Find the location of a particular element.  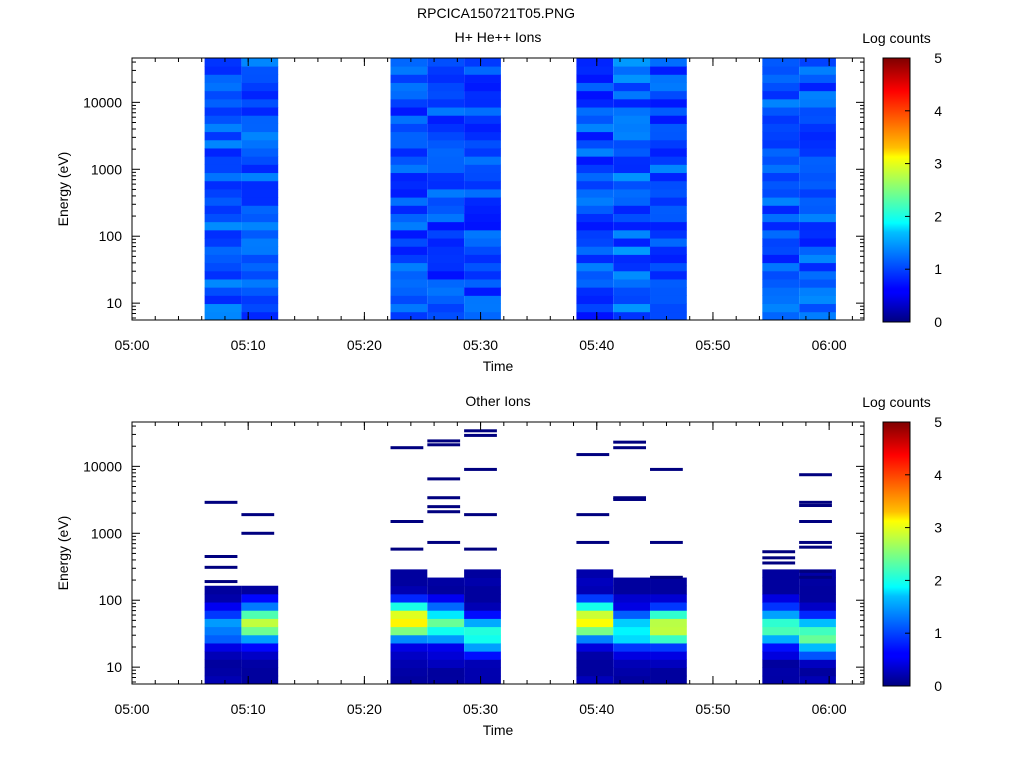

y-tick-label: 10 is located at coordinates (114, 303).